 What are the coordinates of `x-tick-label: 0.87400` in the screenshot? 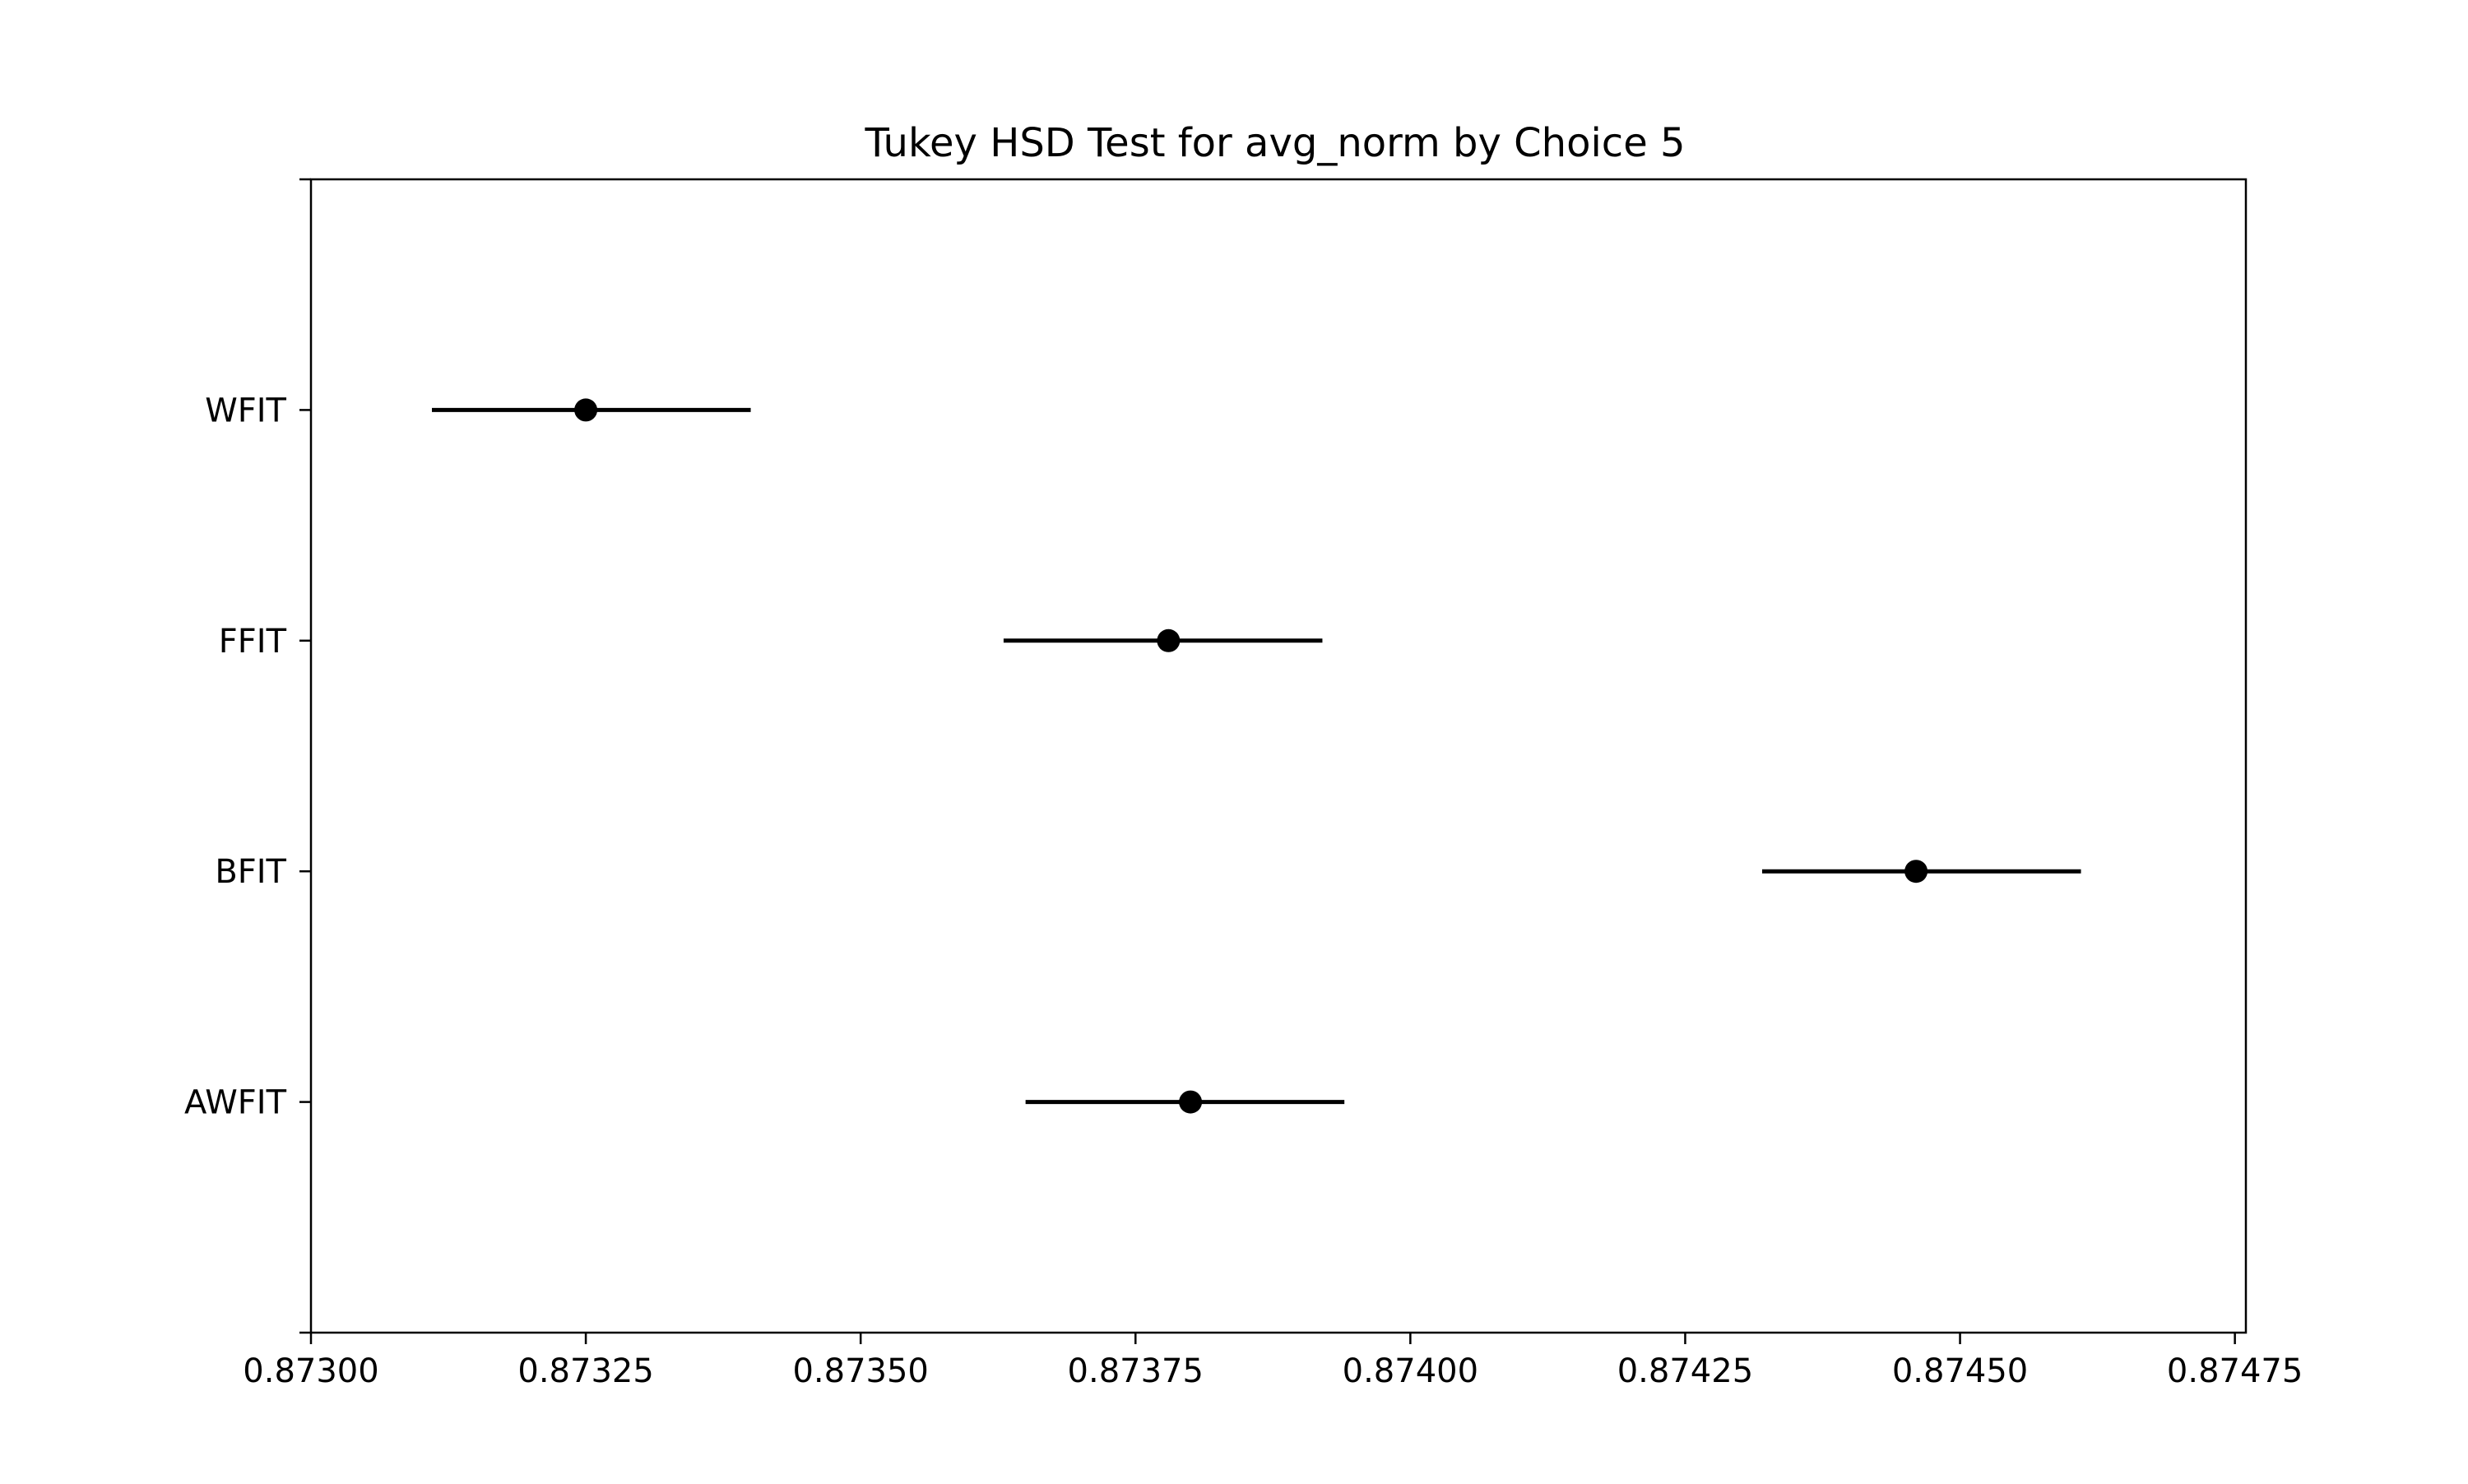 It's located at (1410, 1371).